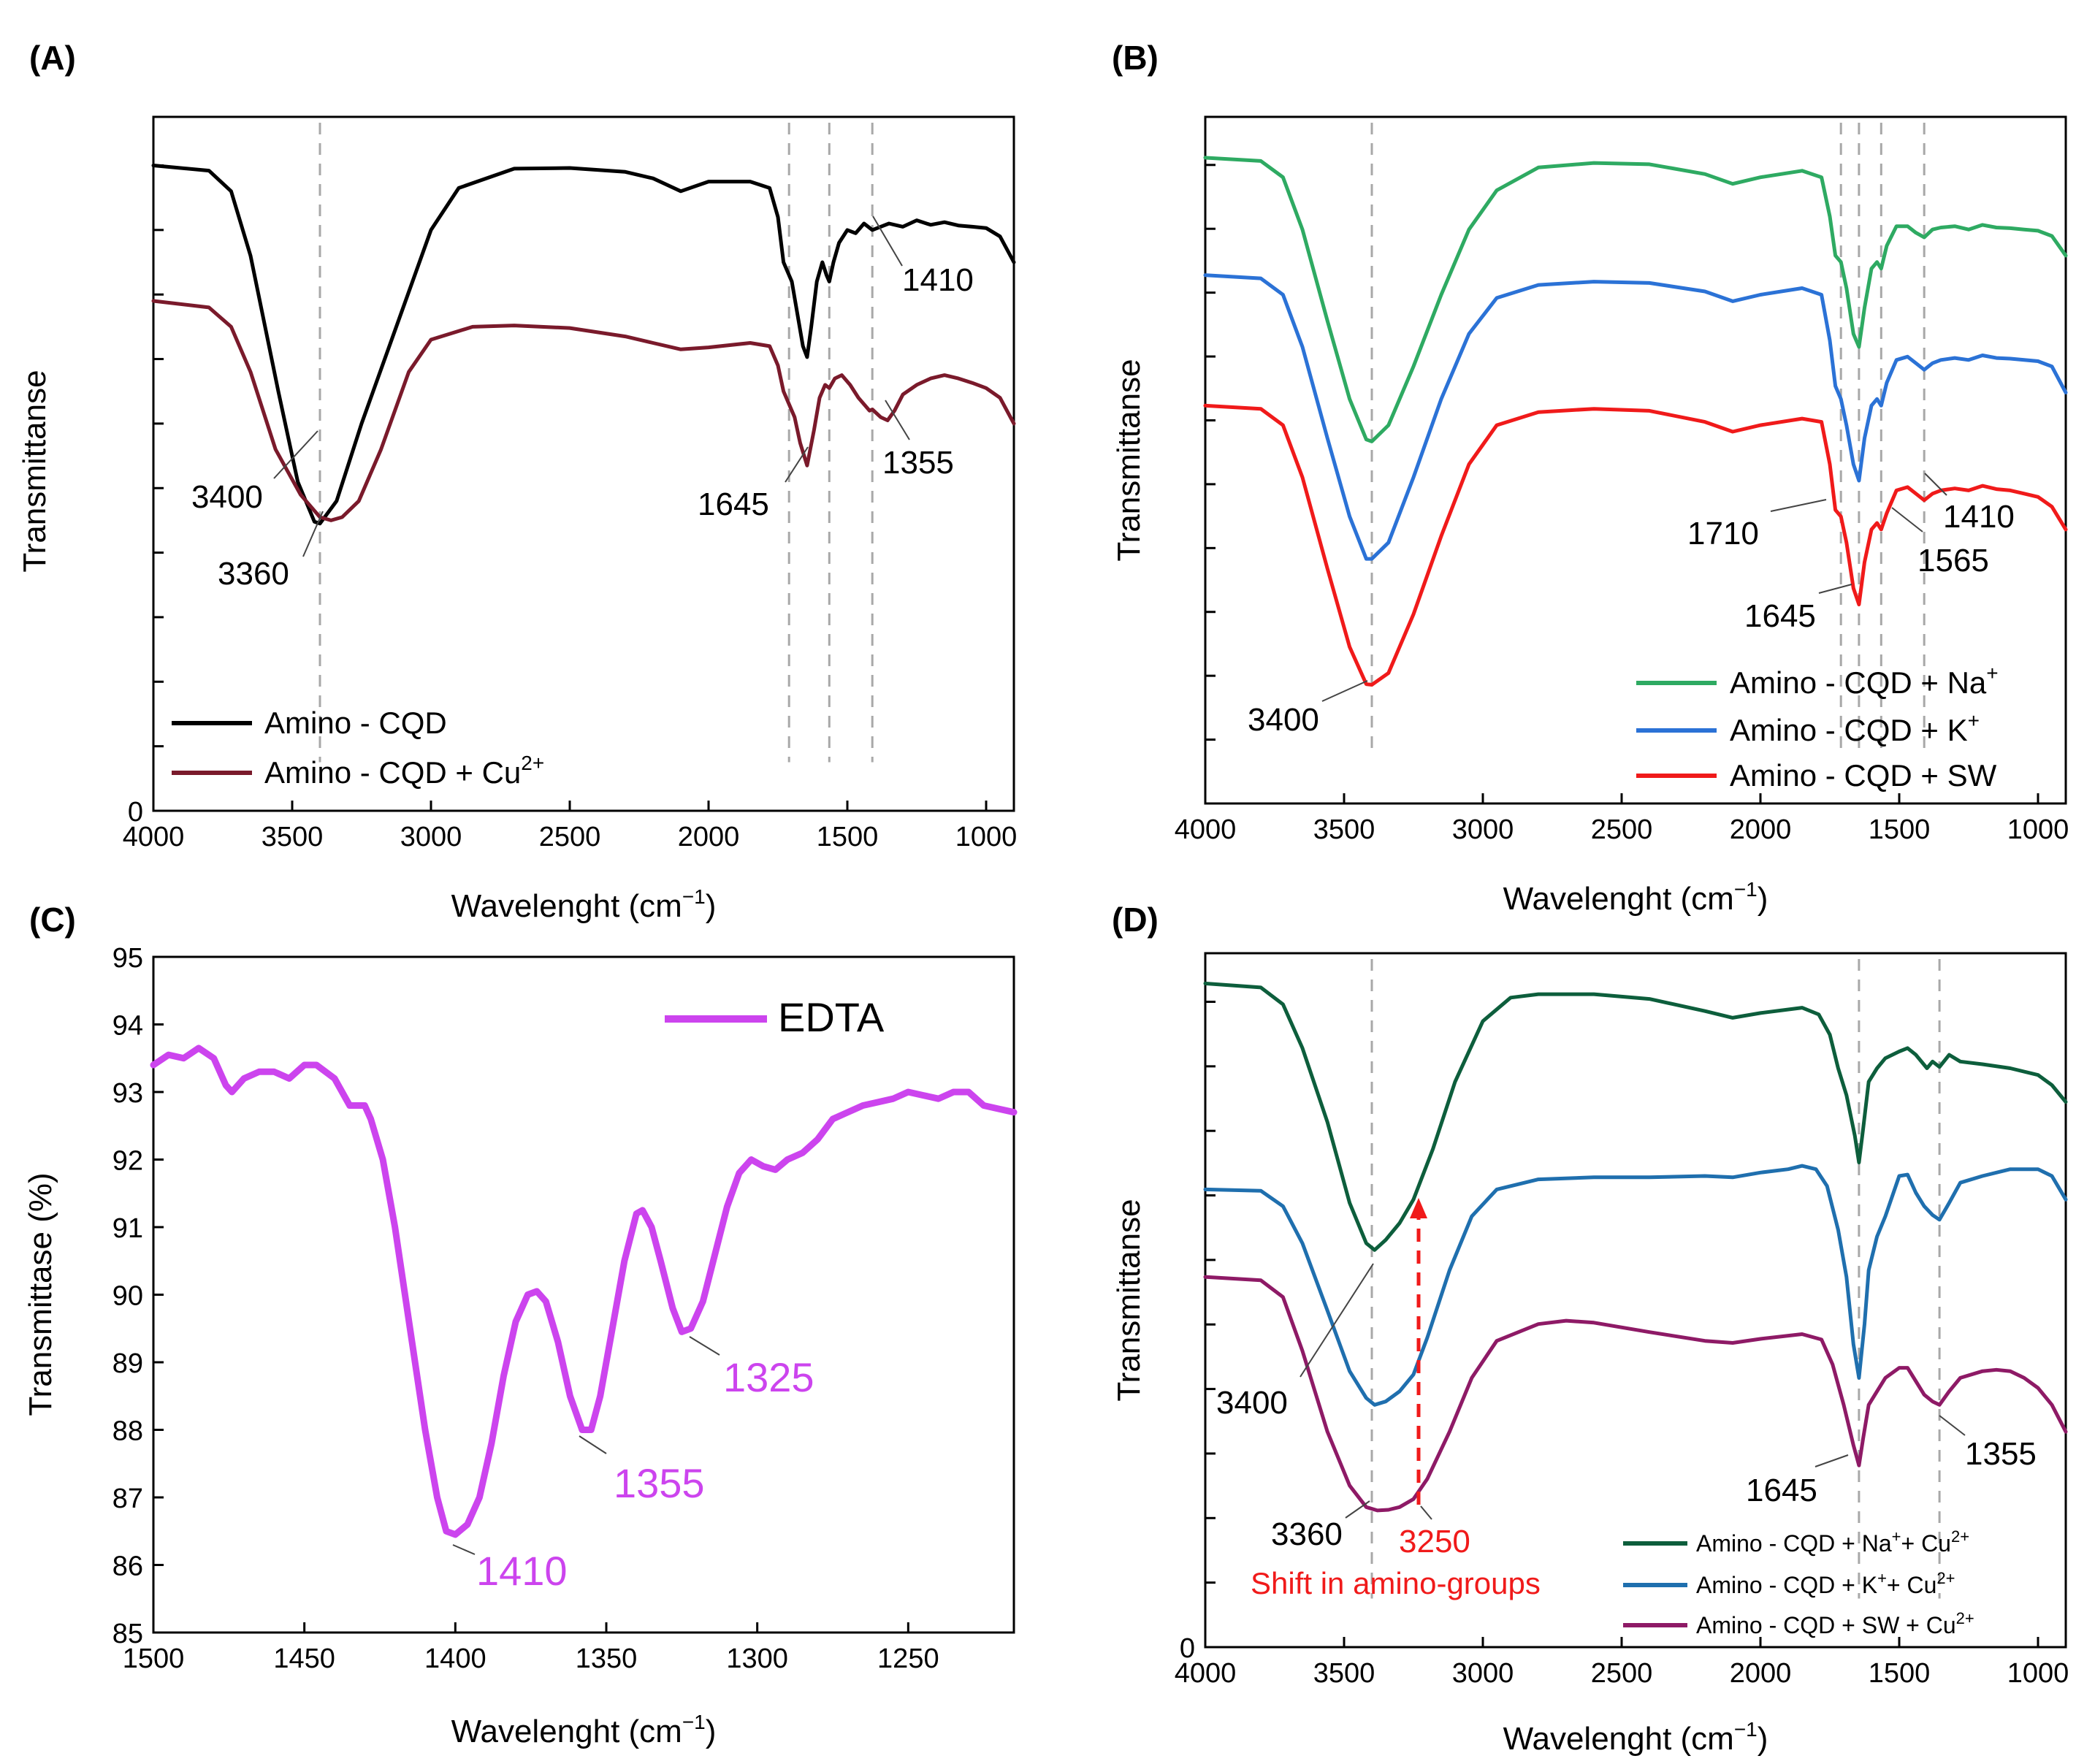 The image size is (2076, 1764). Describe the element at coordinates (1863, 776) in the screenshot. I see `legend-label-sw: Amino - CQD + SW` at that location.